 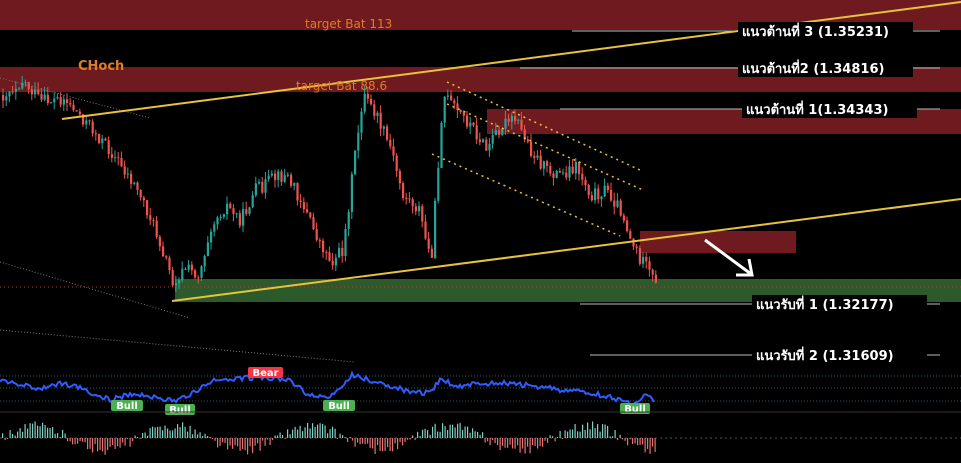 What do you see at coordinates (817, 109) in the screenshot?
I see `resistance-level-label: แนวต้านที่ 1(1.34343)` at bounding box center [817, 109].